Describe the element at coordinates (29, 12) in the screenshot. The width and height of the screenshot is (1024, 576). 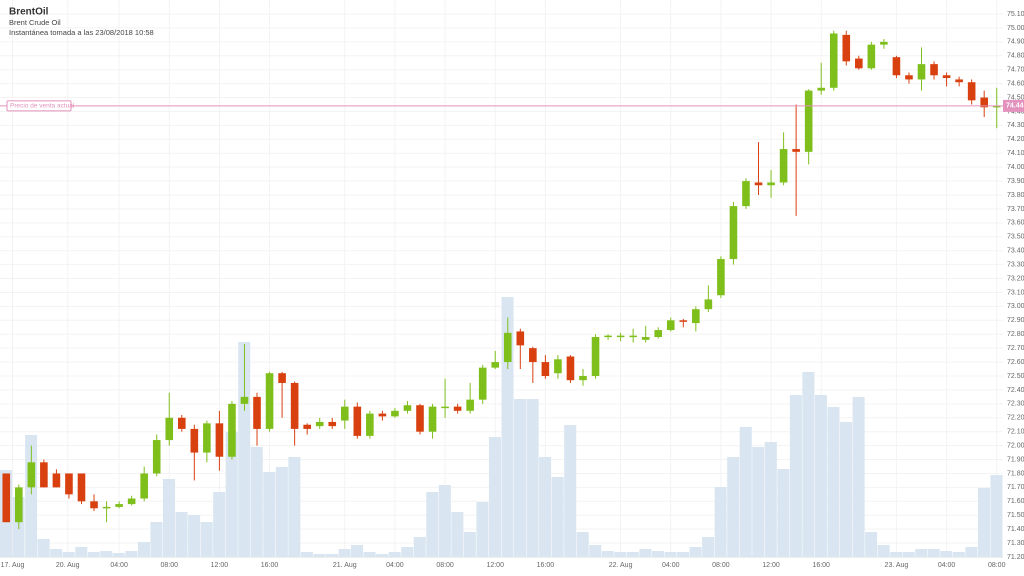
I see `chart-title: BrentOil` at that location.